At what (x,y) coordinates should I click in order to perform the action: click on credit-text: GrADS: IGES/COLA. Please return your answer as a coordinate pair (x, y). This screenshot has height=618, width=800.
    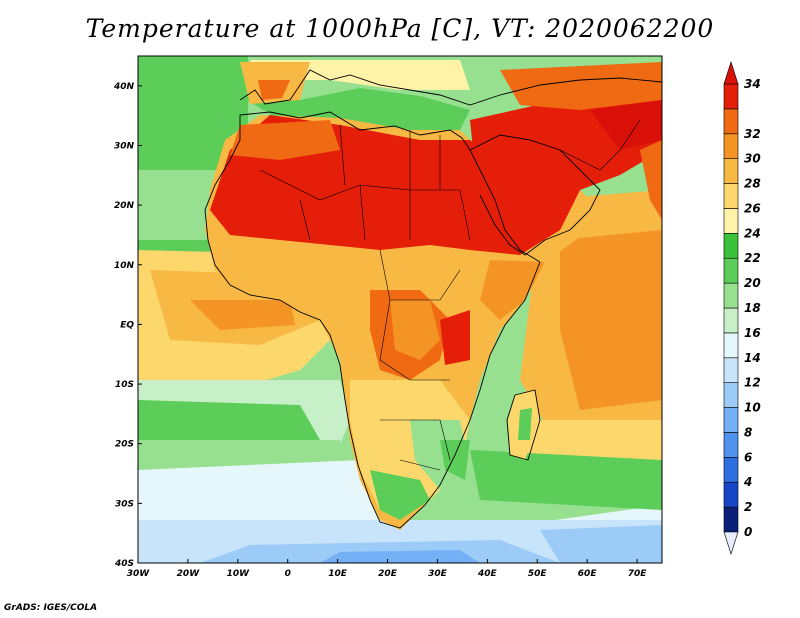
    Looking at the image, I should click on (51, 608).